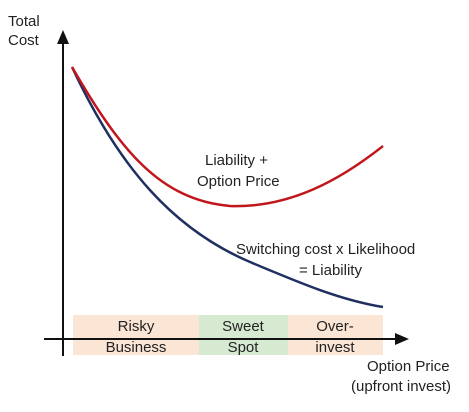 This screenshot has height=412, width=469. I want to click on zone-over-invest-box, so click(335, 335).